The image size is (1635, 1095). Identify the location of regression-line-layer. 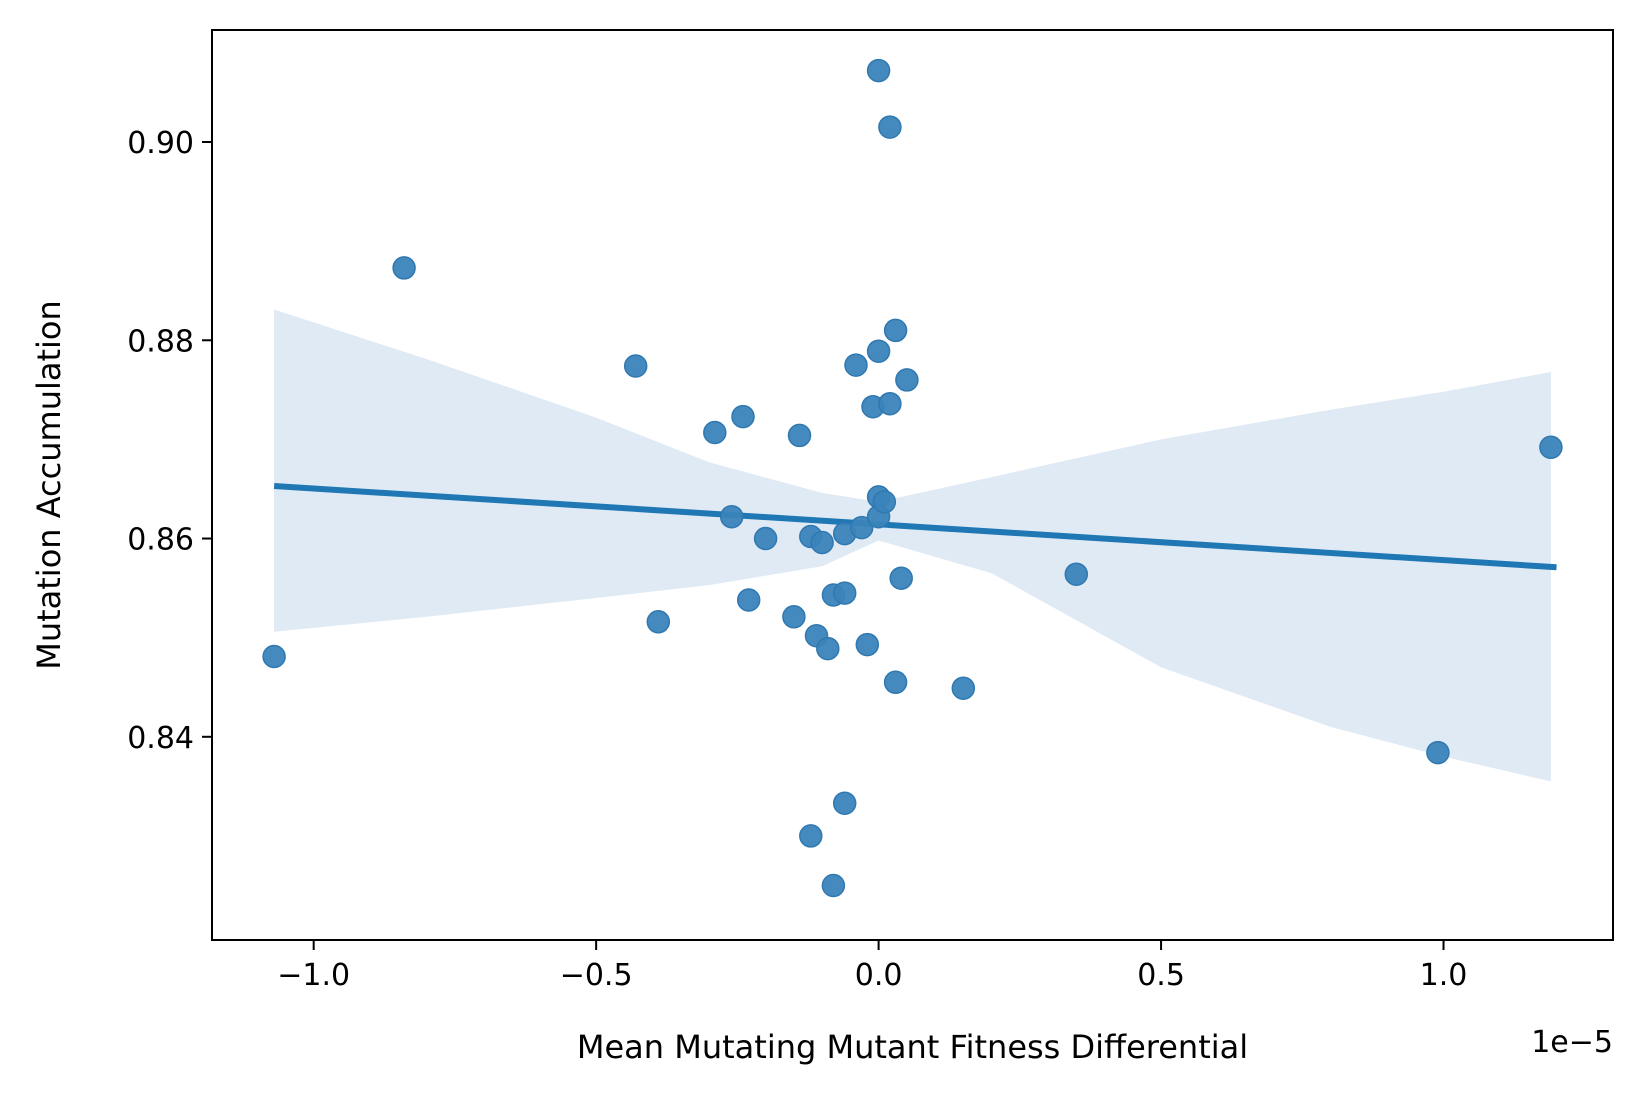
(915, 526).